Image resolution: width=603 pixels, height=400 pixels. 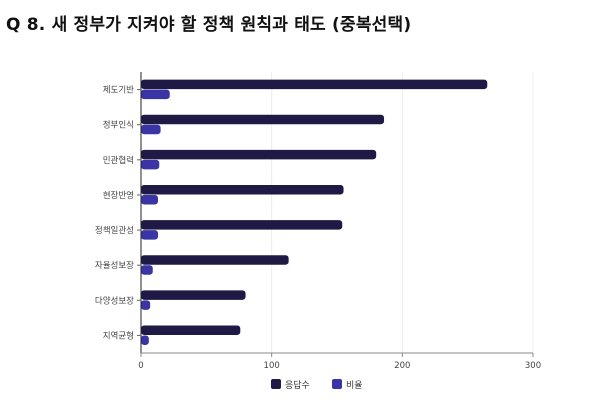 I want to click on category-label: 정부인식, so click(x=118, y=125).